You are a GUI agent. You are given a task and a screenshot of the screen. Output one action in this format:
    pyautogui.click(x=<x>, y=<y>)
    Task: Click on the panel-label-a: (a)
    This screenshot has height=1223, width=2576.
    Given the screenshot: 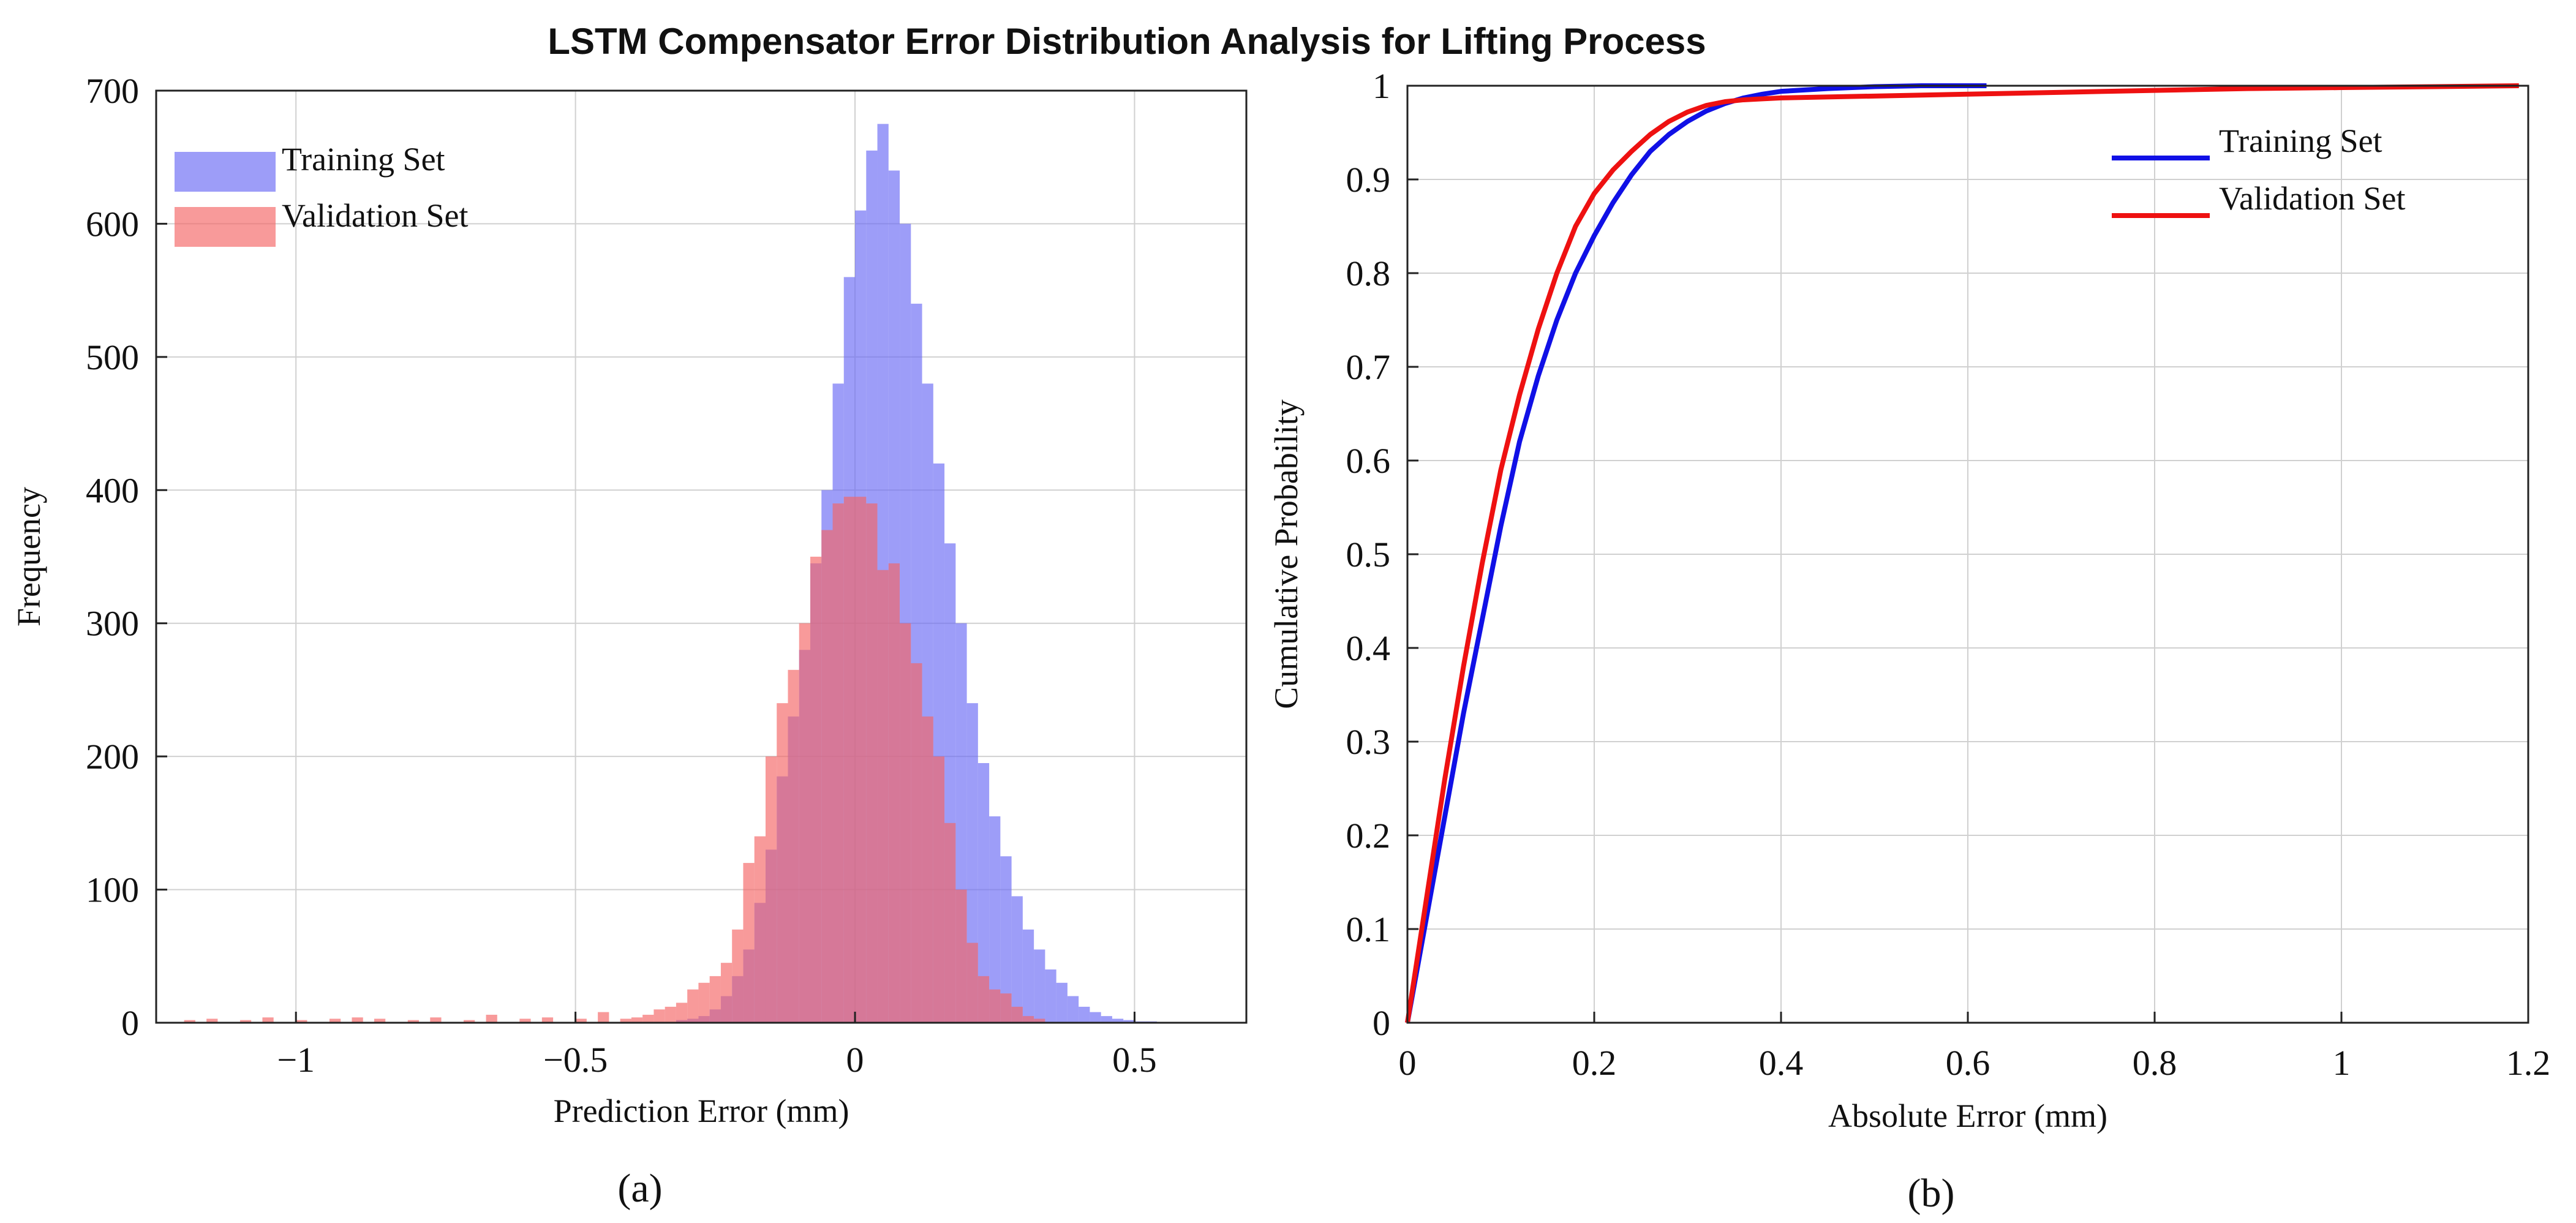 What is the action you would take?
    pyautogui.click(x=639, y=1188)
    